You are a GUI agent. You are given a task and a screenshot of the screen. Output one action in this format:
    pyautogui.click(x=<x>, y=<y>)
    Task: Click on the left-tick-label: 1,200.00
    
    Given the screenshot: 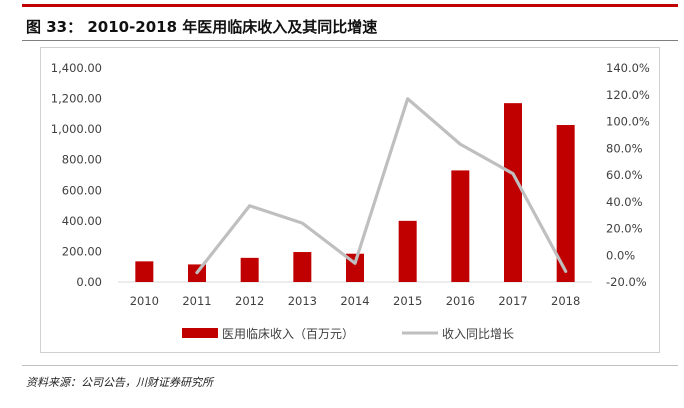 What is the action you would take?
    pyautogui.click(x=76, y=99)
    